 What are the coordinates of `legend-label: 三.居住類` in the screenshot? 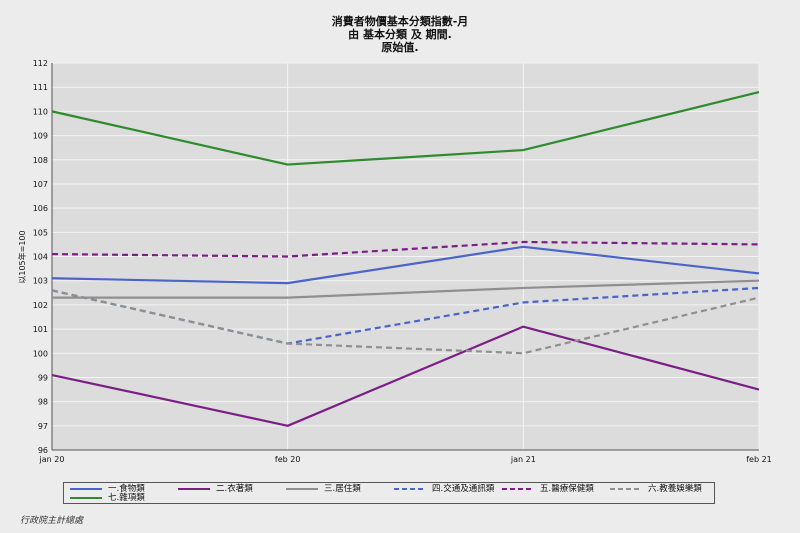 It's located at (342, 489).